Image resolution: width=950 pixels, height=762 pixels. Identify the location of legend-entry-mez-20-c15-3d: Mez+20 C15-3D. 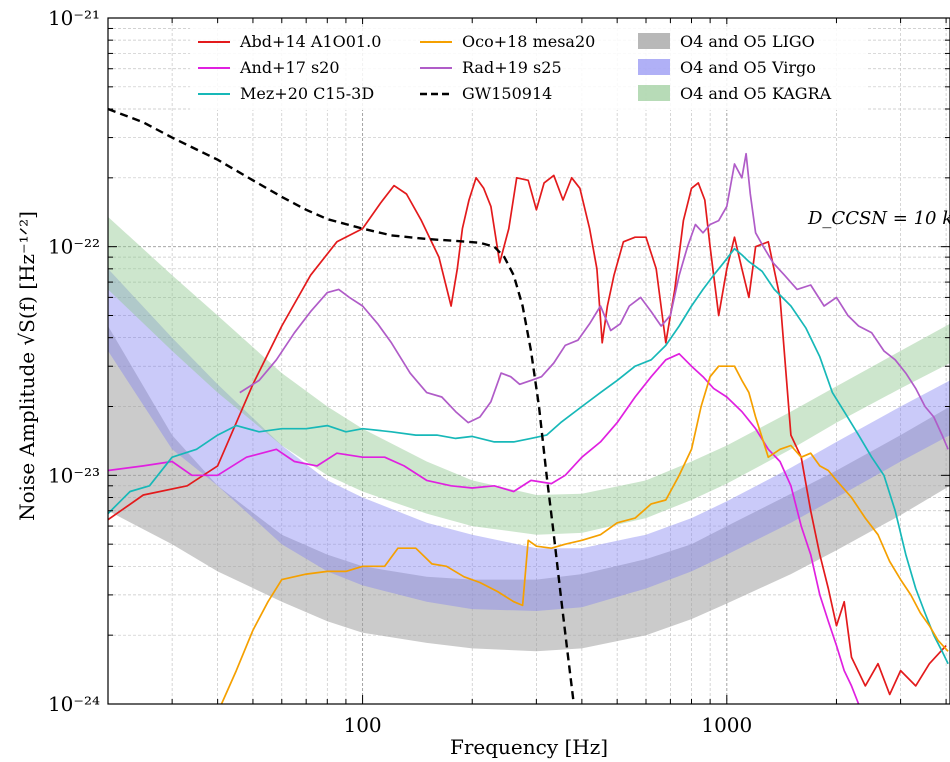
(286, 93).